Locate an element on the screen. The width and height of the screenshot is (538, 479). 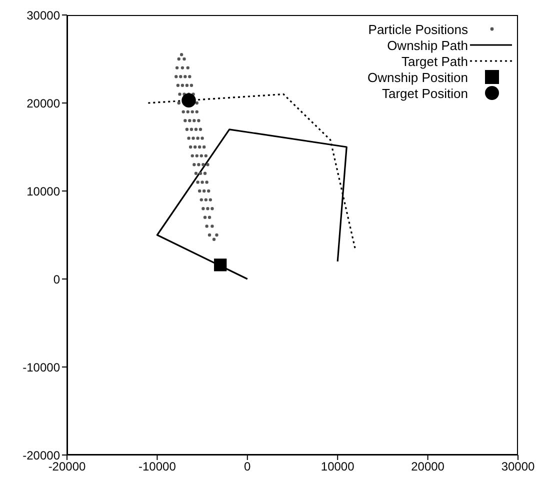
legend-label: Target Position is located at coordinates (425, 93).